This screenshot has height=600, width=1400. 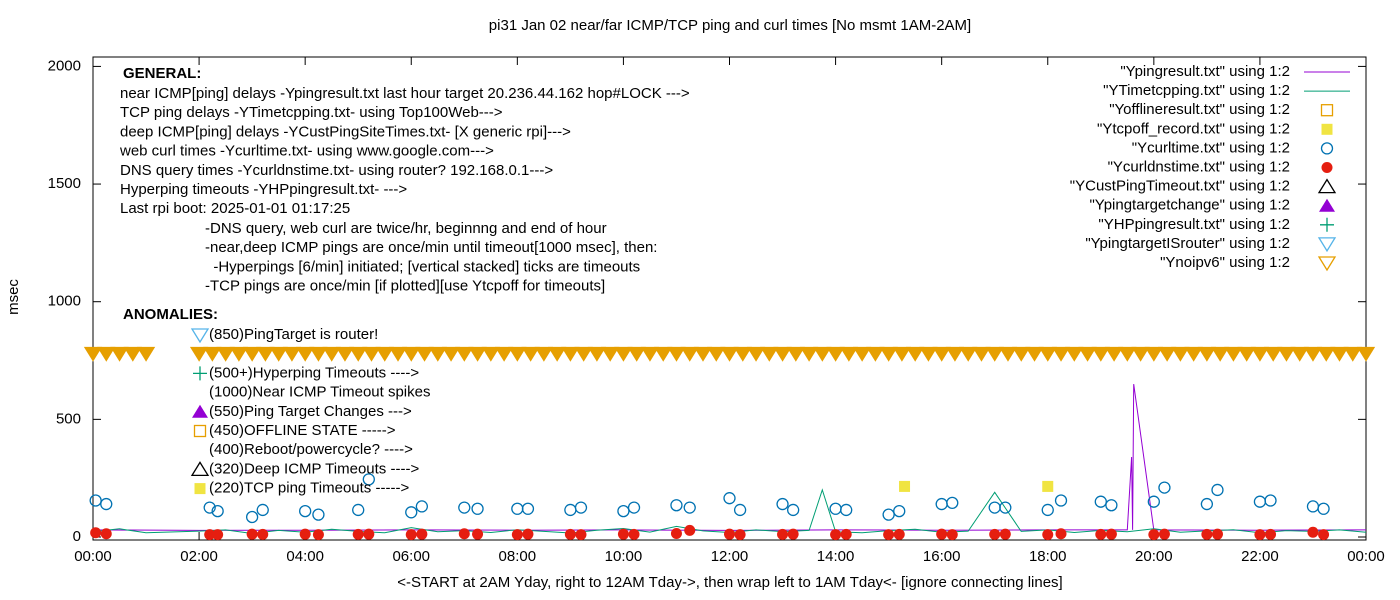 What do you see at coordinates (1225, 262) in the screenshot?
I see `legend-label: "Ynoipv6" using 1:2` at bounding box center [1225, 262].